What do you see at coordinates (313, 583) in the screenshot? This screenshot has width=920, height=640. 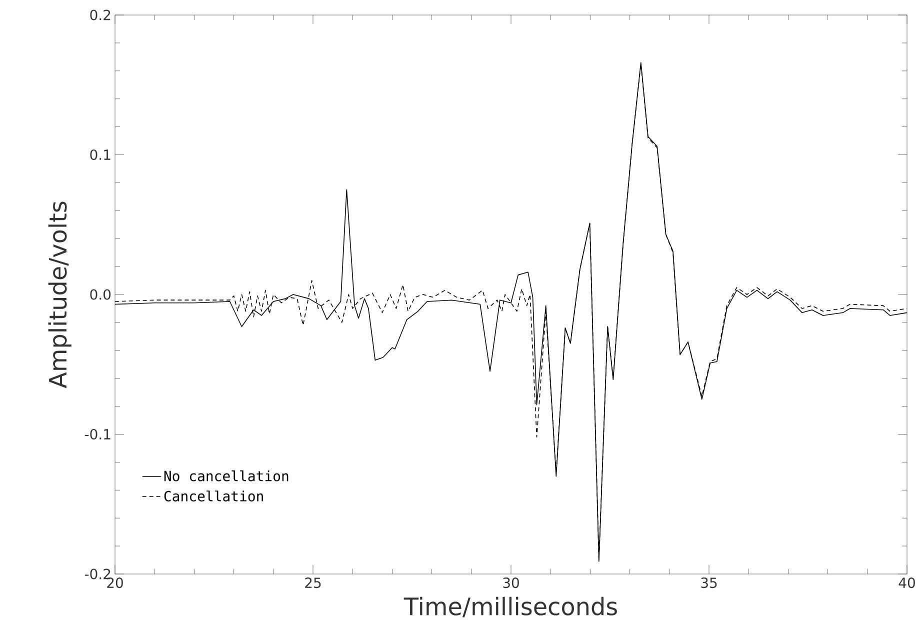 I see `x-tick-label: 25` at bounding box center [313, 583].